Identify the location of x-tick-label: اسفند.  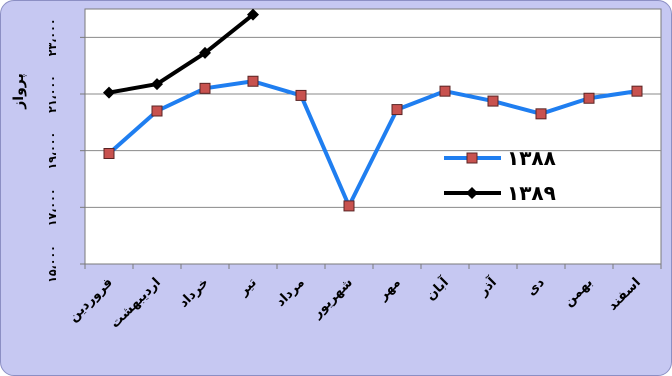
(624, 294).